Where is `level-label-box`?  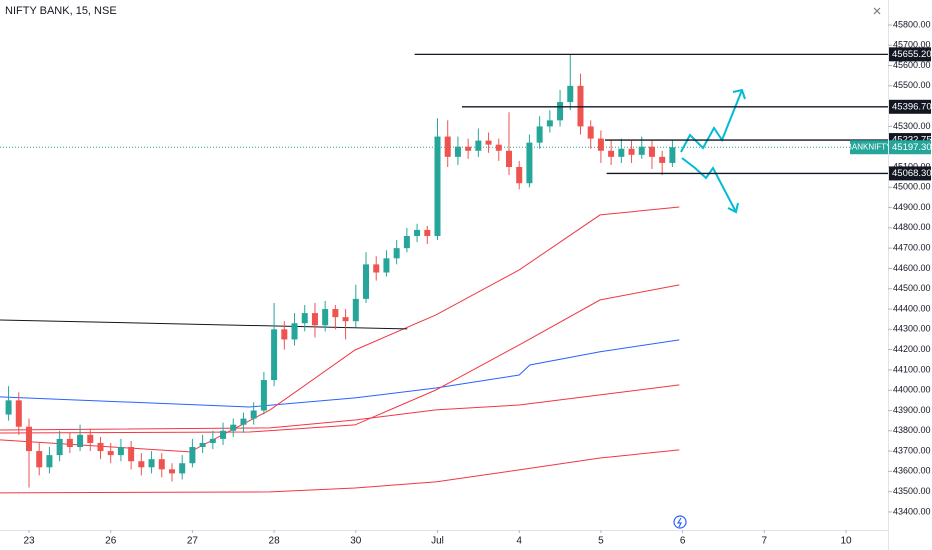
level-label-box is located at coordinates (910, 106).